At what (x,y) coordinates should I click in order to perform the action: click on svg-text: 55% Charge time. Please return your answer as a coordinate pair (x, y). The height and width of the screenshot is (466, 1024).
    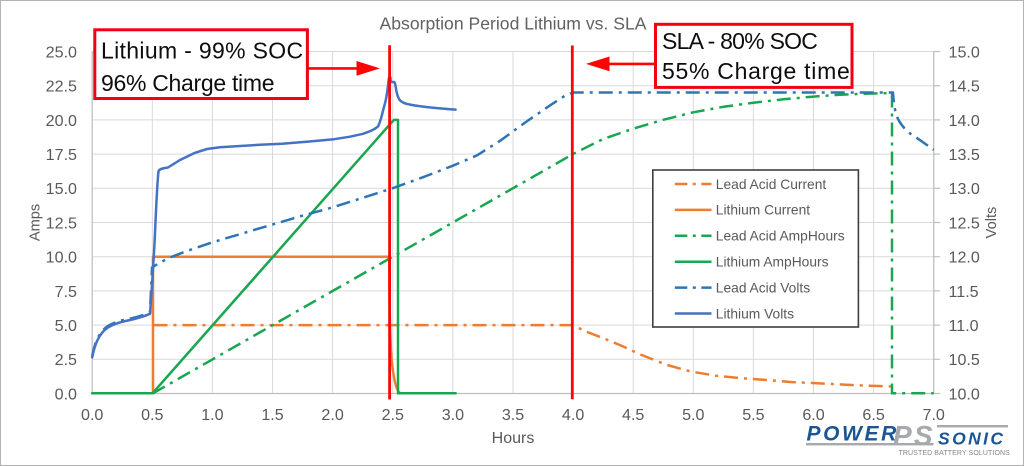
    Looking at the image, I should click on (756, 71).